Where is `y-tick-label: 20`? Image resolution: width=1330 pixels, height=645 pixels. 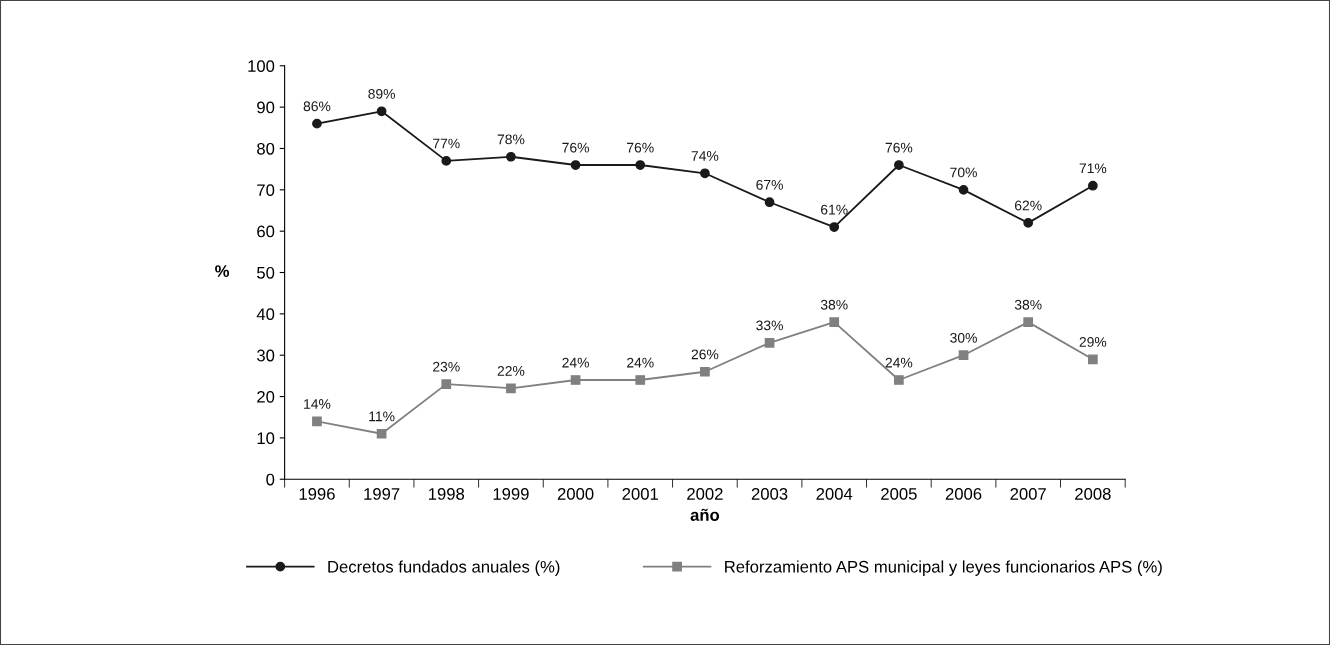 y-tick-label: 20 is located at coordinates (266, 396).